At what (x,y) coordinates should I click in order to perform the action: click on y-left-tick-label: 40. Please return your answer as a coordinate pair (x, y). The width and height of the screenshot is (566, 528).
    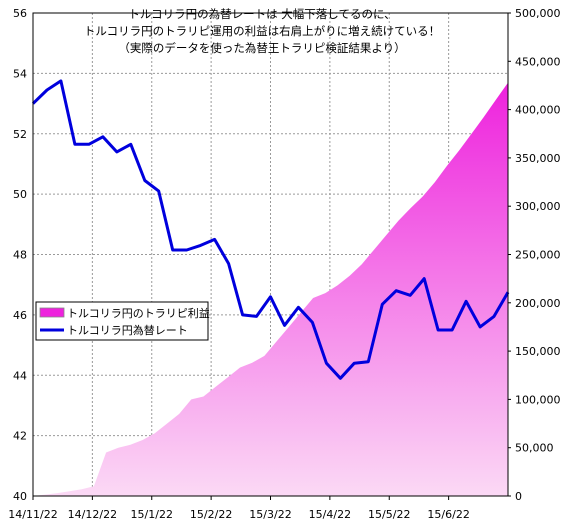
    Looking at the image, I should click on (20, 496).